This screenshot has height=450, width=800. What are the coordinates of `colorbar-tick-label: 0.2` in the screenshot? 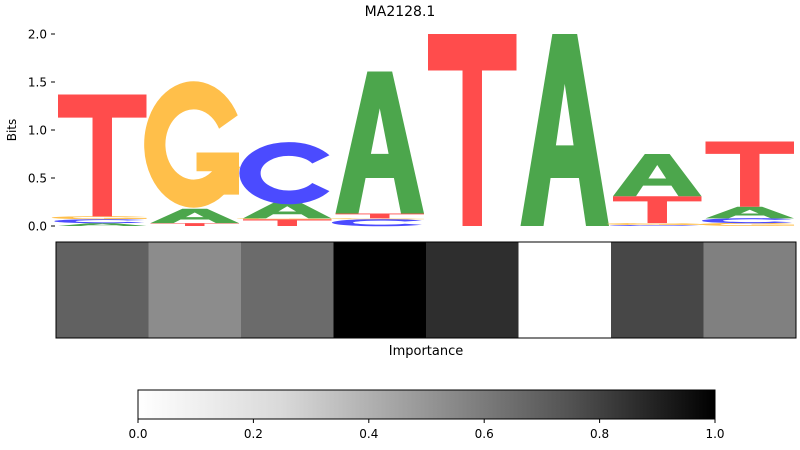 It's located at (253, 434).